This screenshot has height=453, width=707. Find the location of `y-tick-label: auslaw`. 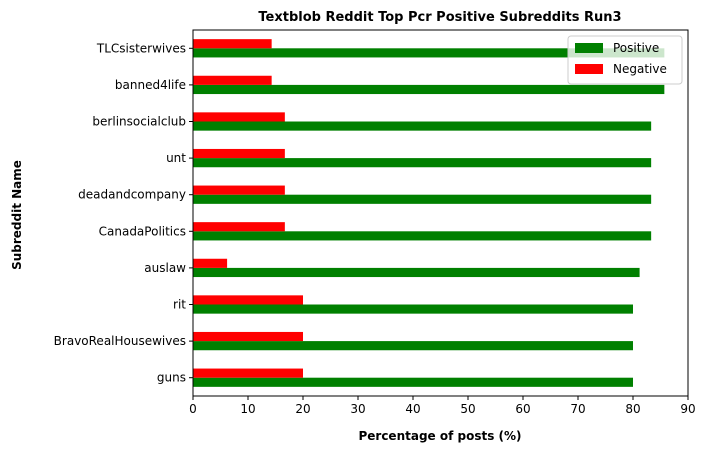

y-tick-label: auslaw is located at coordinates (165, 268).